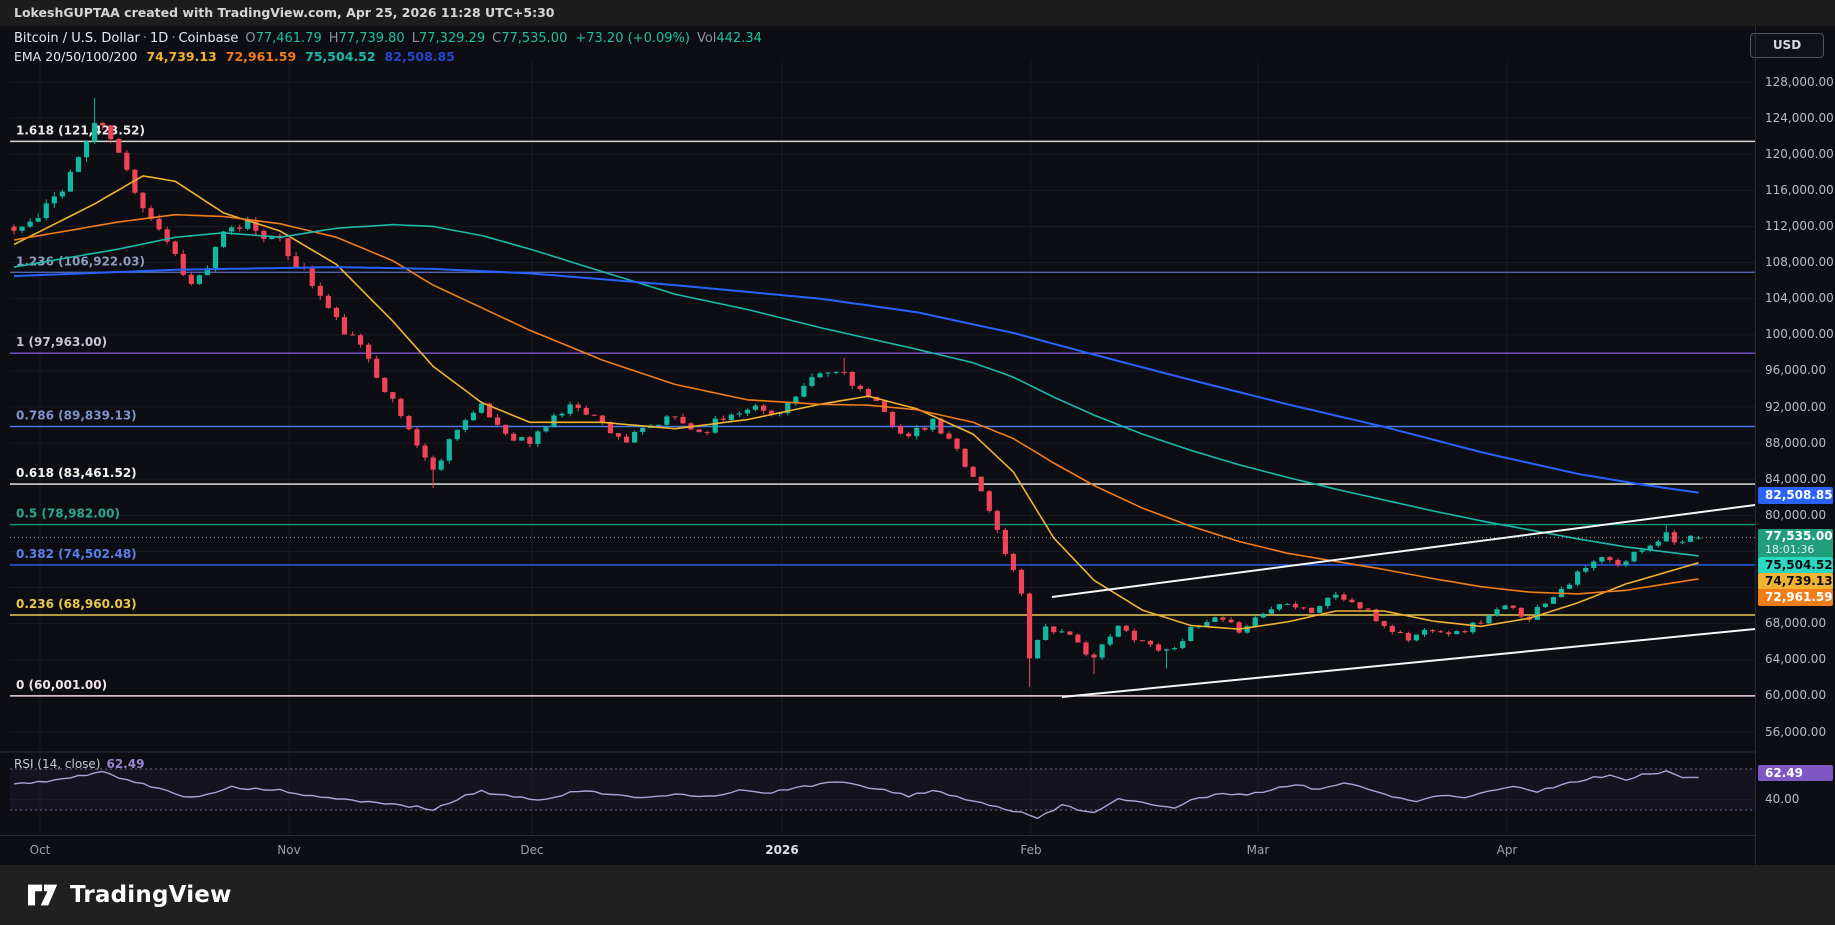 This screenshot has height=925, width=1835. Describe the element at coordinates (1799, 262) in the screenshot. I see `price-tick-label: 108,000.00` at that location.